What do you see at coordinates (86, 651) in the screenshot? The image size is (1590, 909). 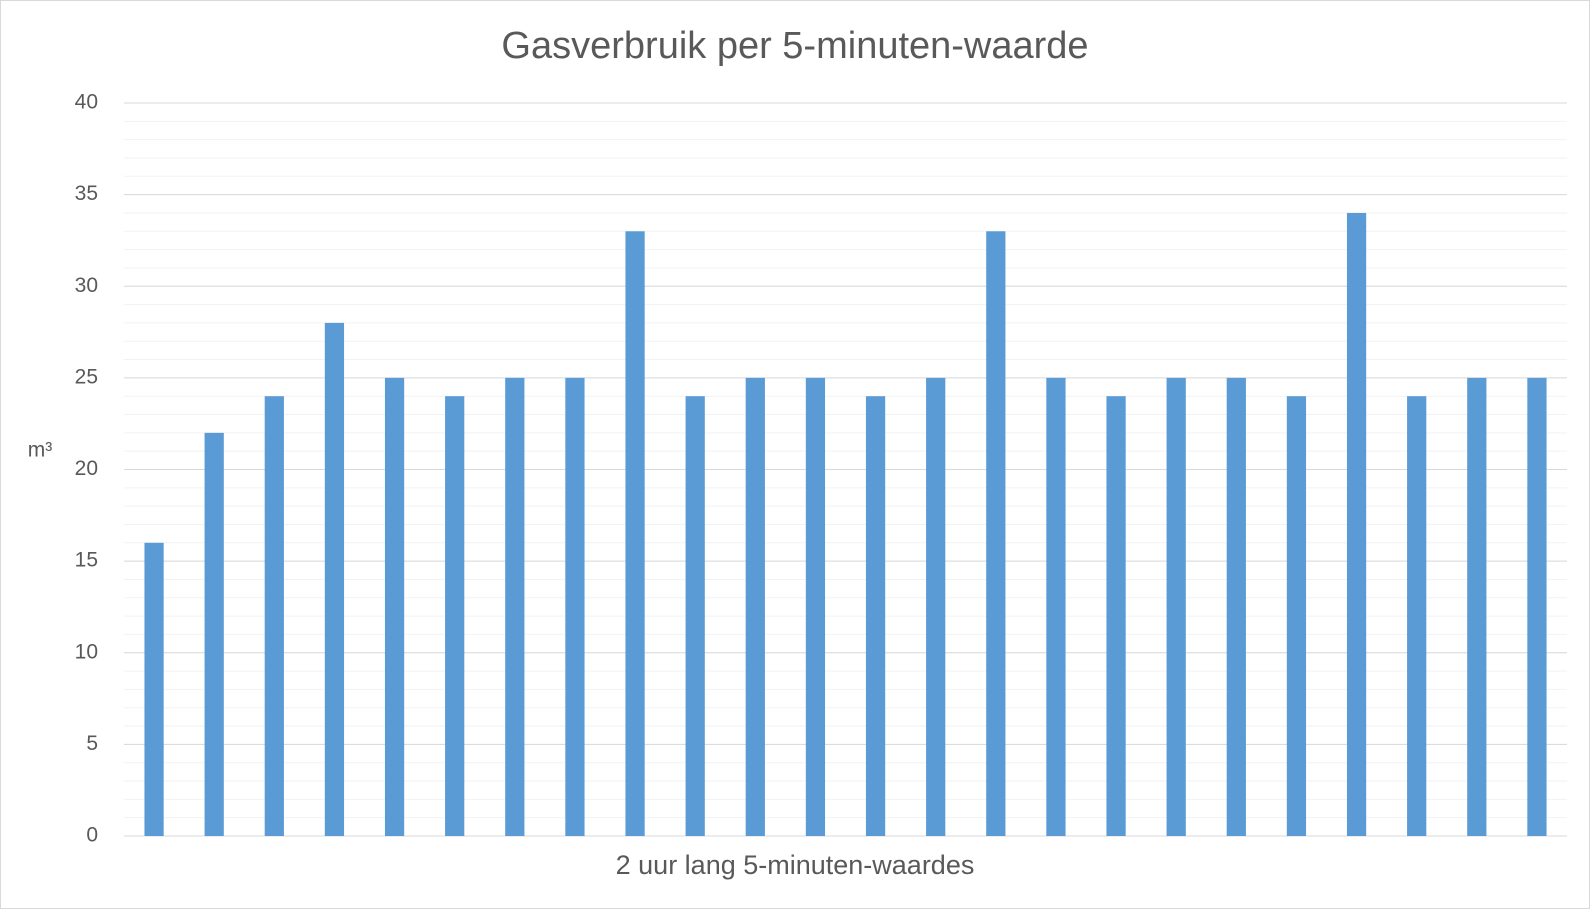 I see `y-tick-label: 10` at bounding box center [86, 651].